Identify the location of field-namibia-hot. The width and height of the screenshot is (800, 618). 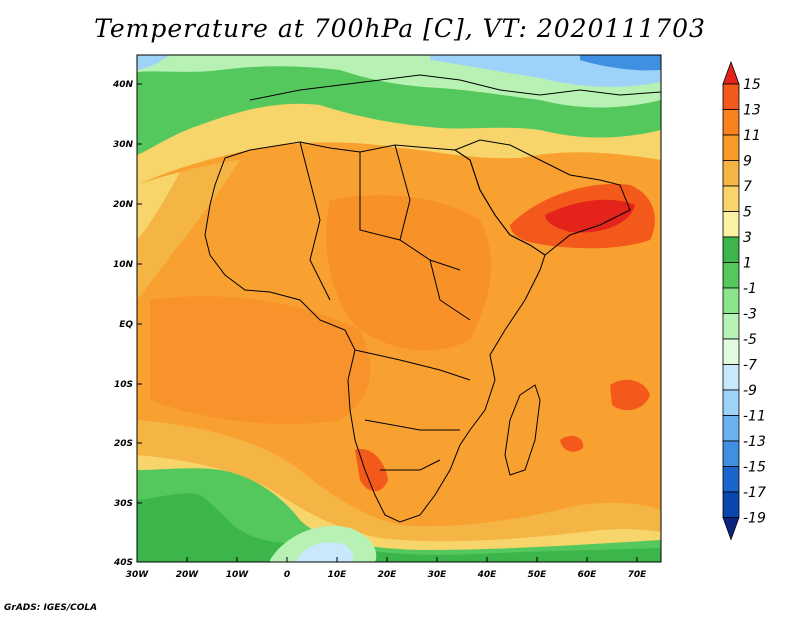
(371, 470).